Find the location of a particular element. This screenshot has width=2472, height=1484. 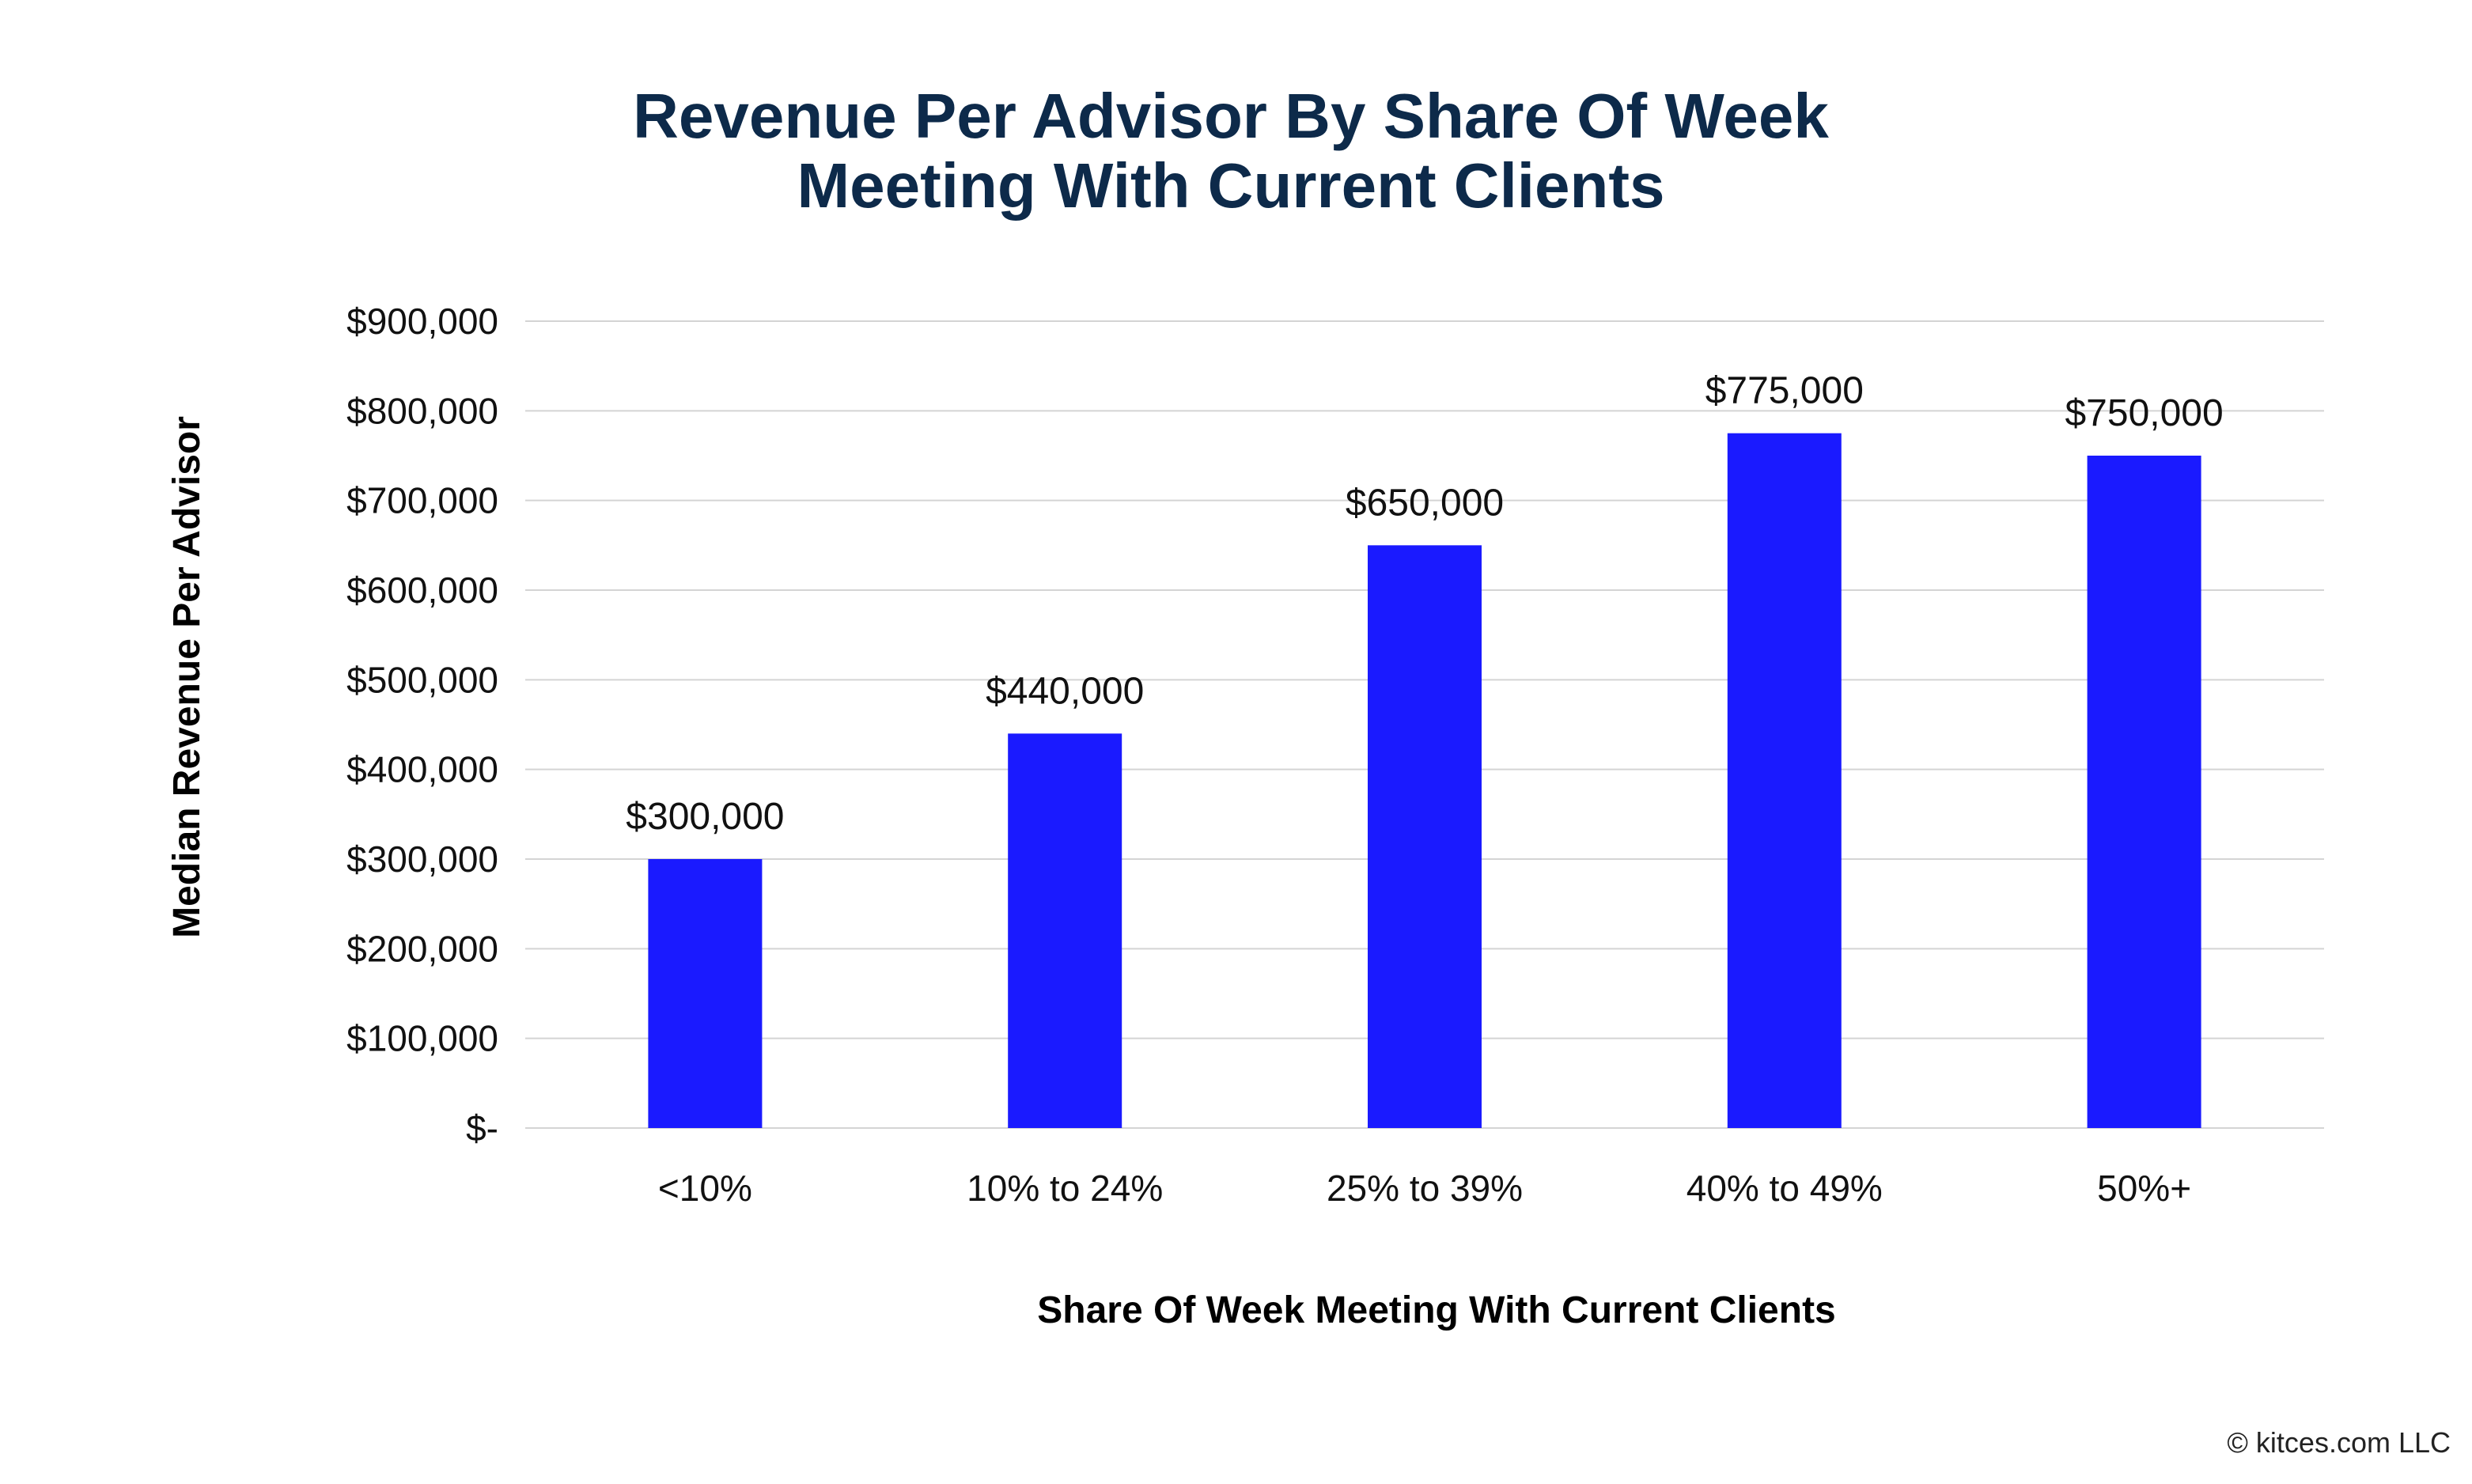

y-tick-label: $500,000 is located at coordinates (422, 679).